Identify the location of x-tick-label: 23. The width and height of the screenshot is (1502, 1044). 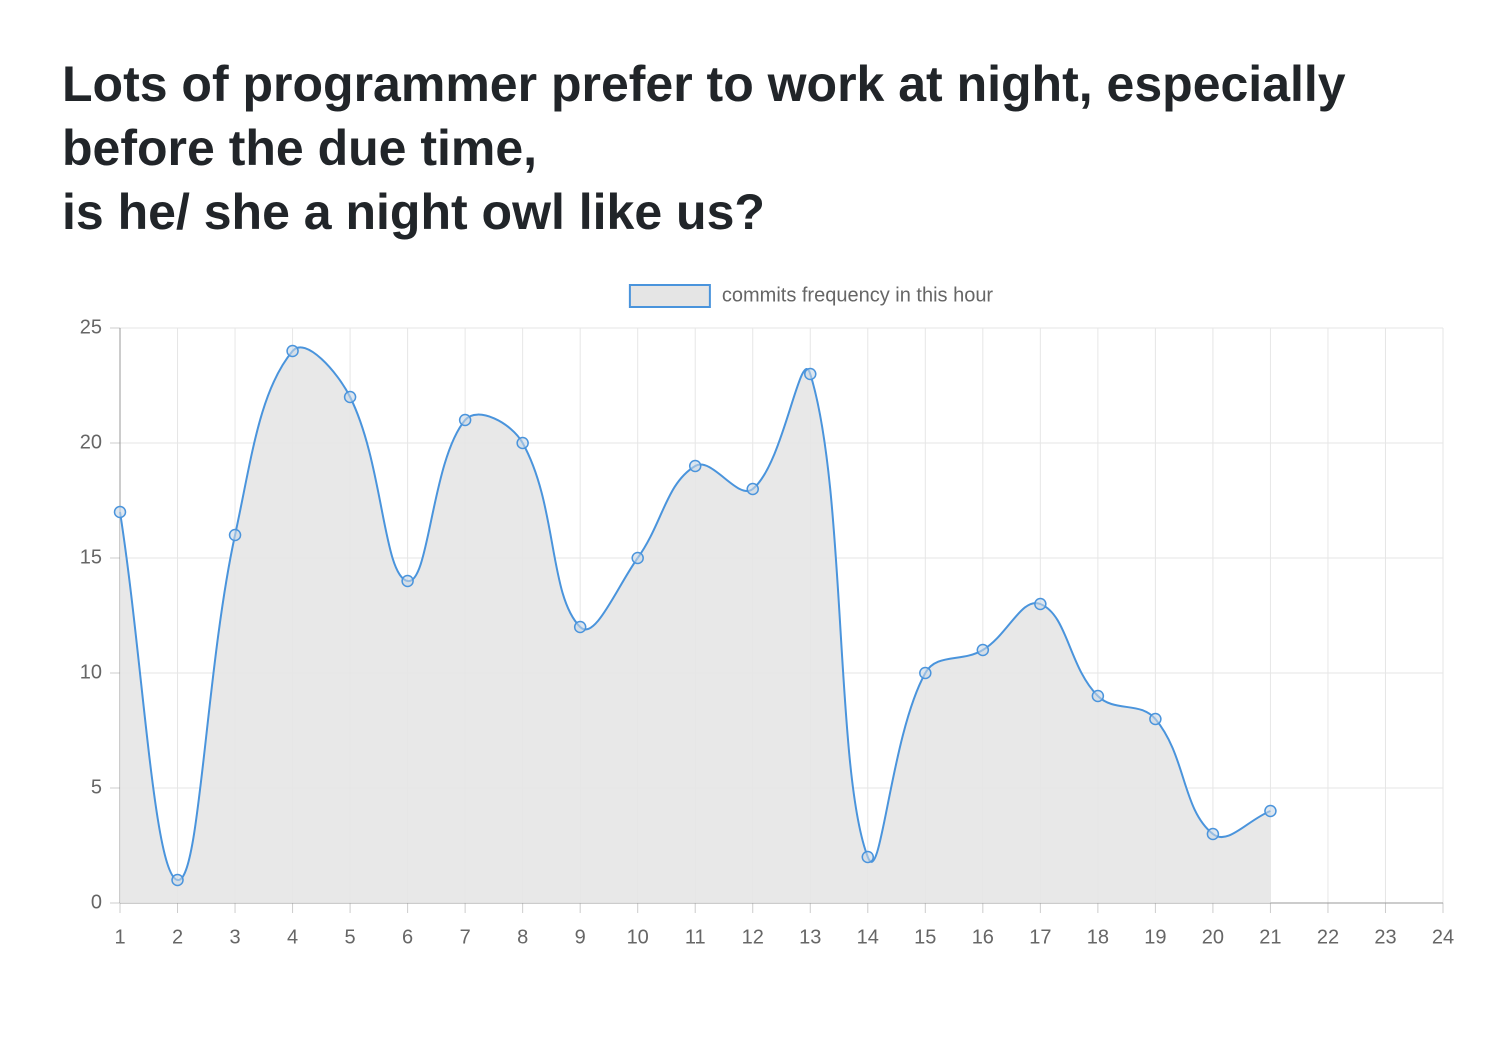
(1385, 937).